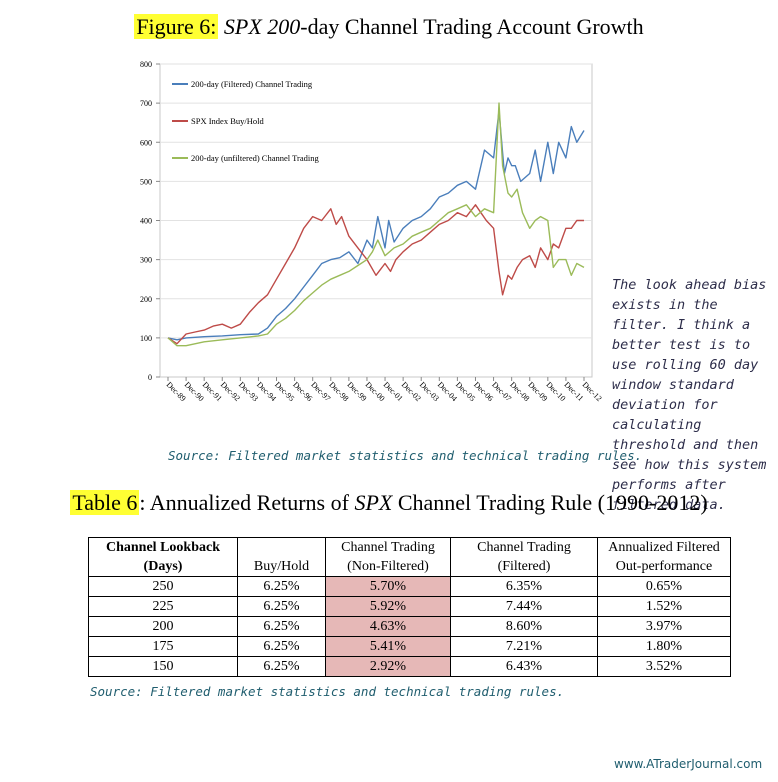 This screenshot has width=778, height=782. What do you see at coordinates (524, 557) in the screenshot?
I see `col-header-filtered: Channel Trading (Filtered)` at bounding box center [524, 557].